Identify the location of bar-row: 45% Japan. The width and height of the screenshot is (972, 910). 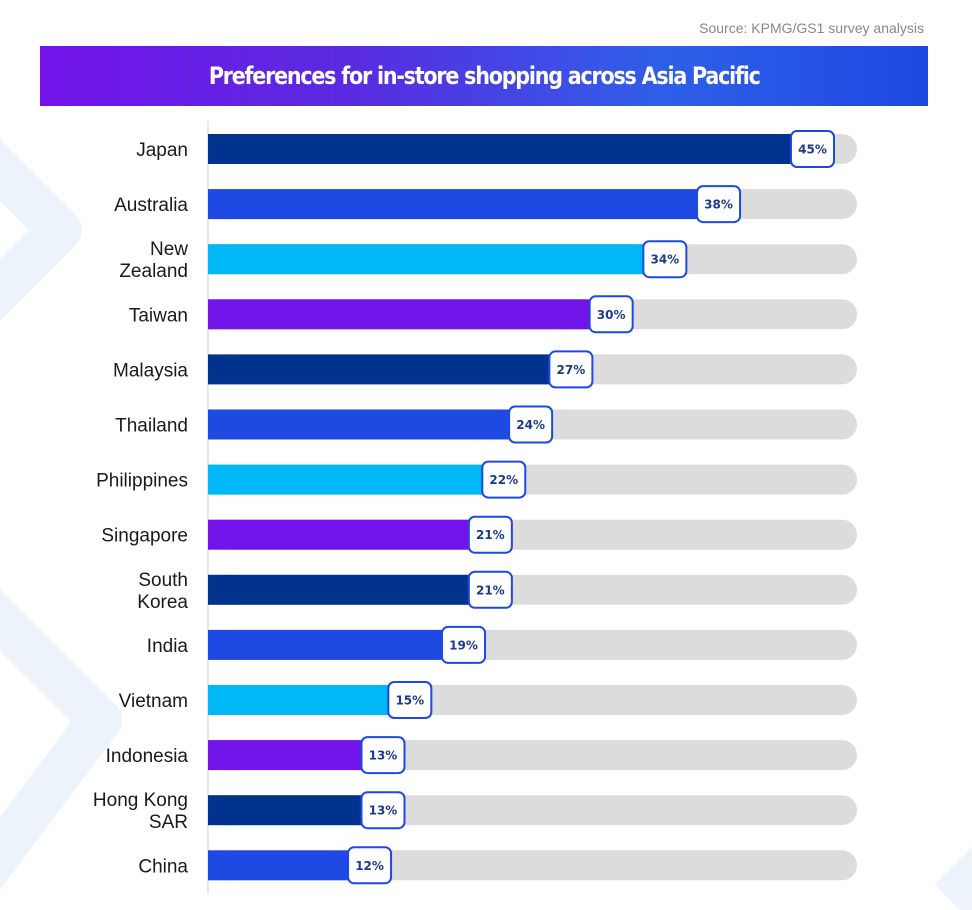
(496, 149).